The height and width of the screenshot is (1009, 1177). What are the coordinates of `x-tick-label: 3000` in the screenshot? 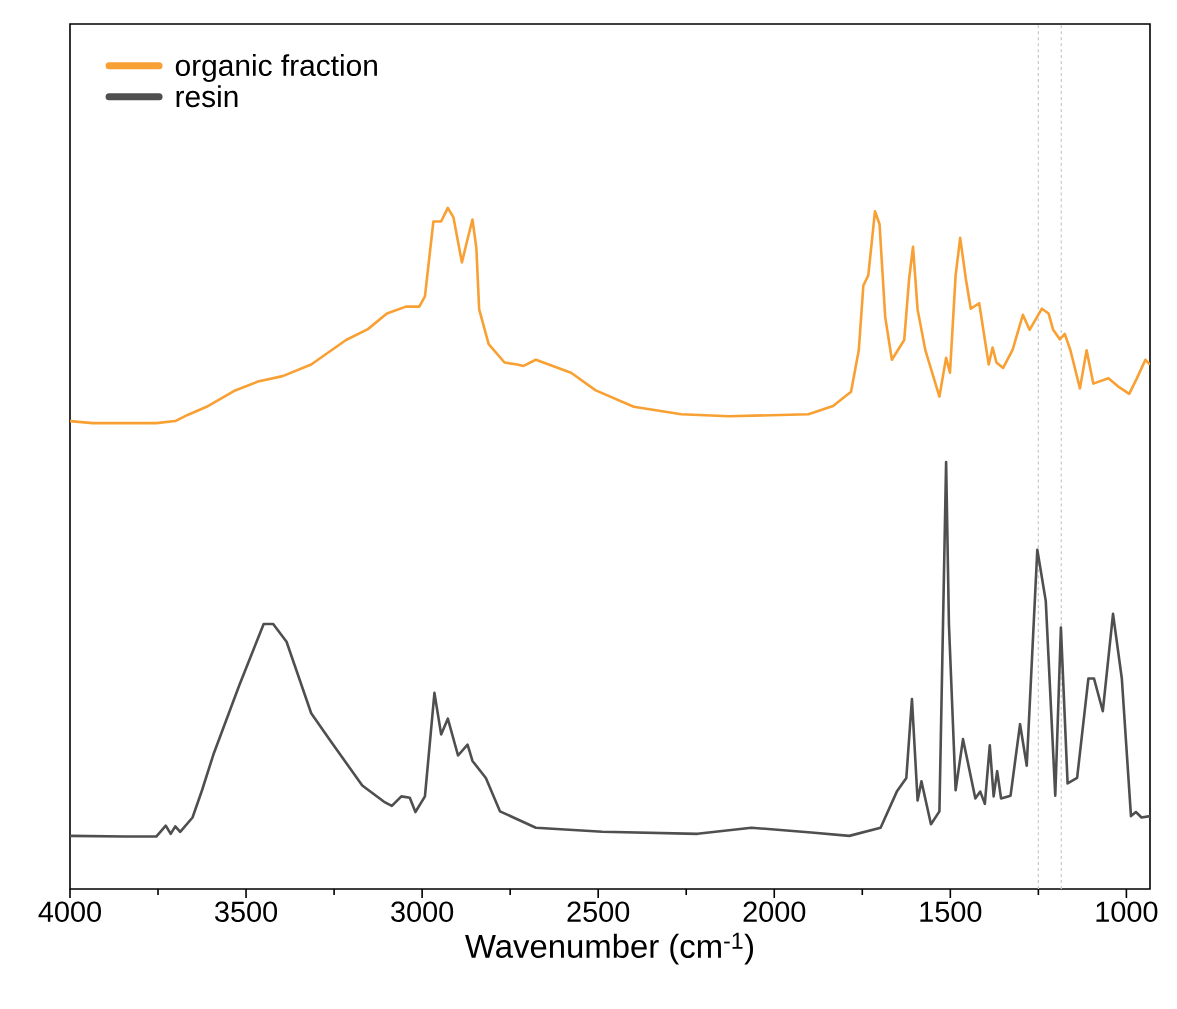 It's located at (422, 911).